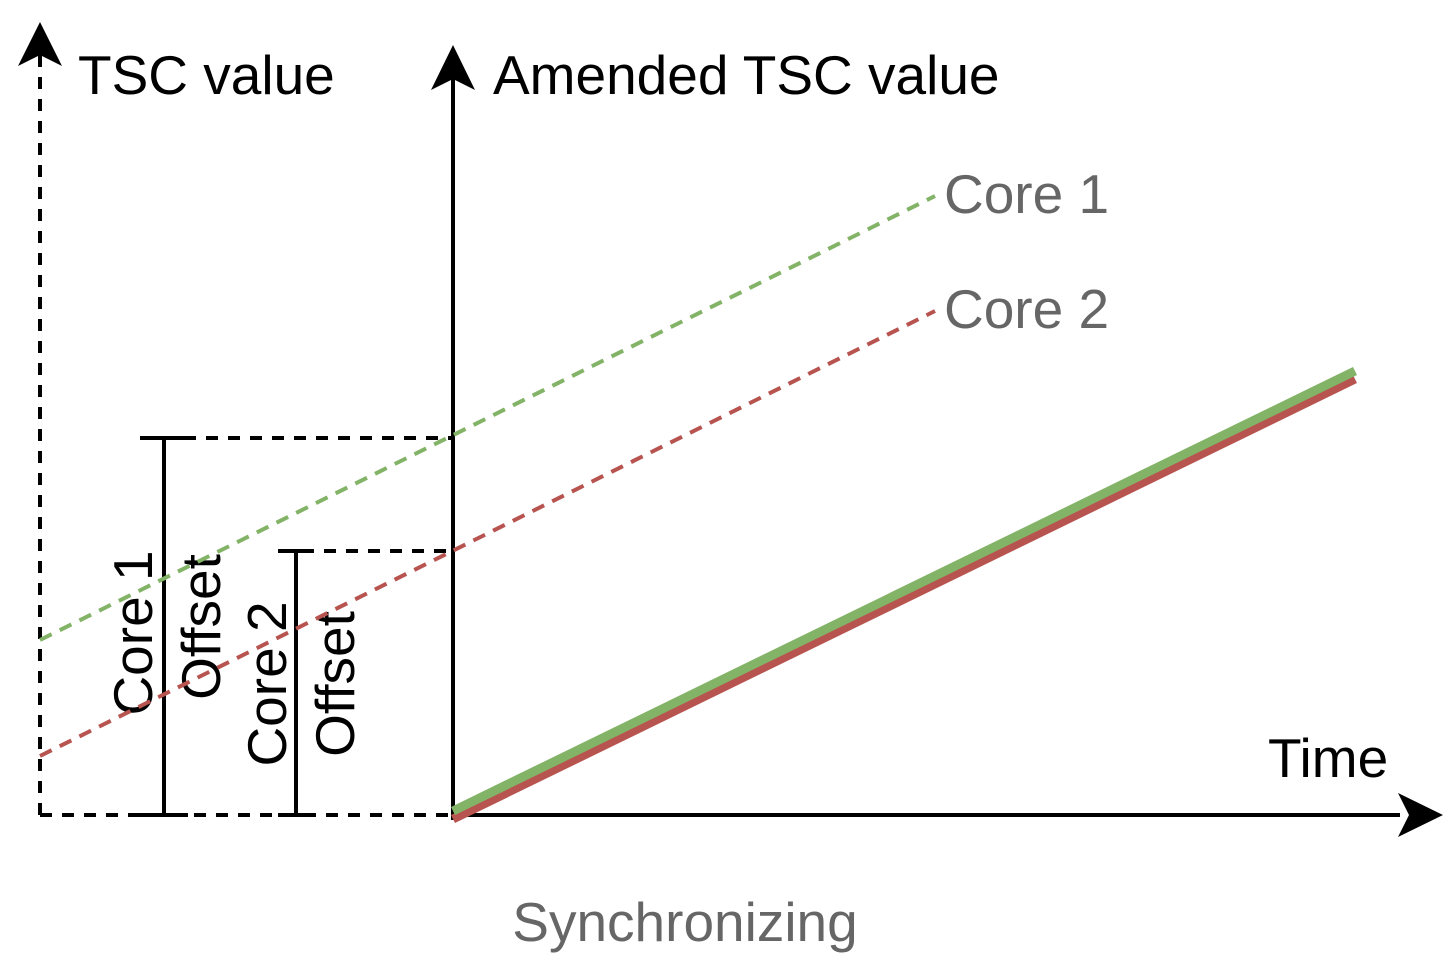 The width and height of the screenshot is (1454, 967). What do you see at coordinates (948, 815) in the screenshot?
I see `time-axis` at bounding box center [948, 815].